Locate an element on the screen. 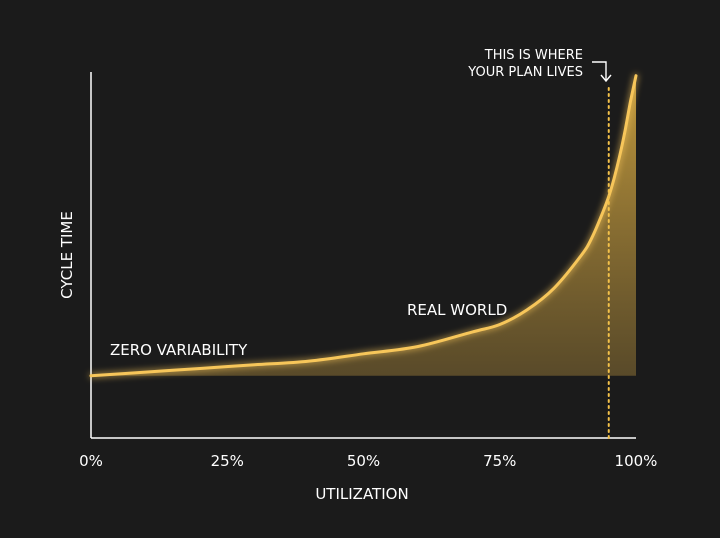  x-tick-label: 75% is located at coordinates (499, 461).